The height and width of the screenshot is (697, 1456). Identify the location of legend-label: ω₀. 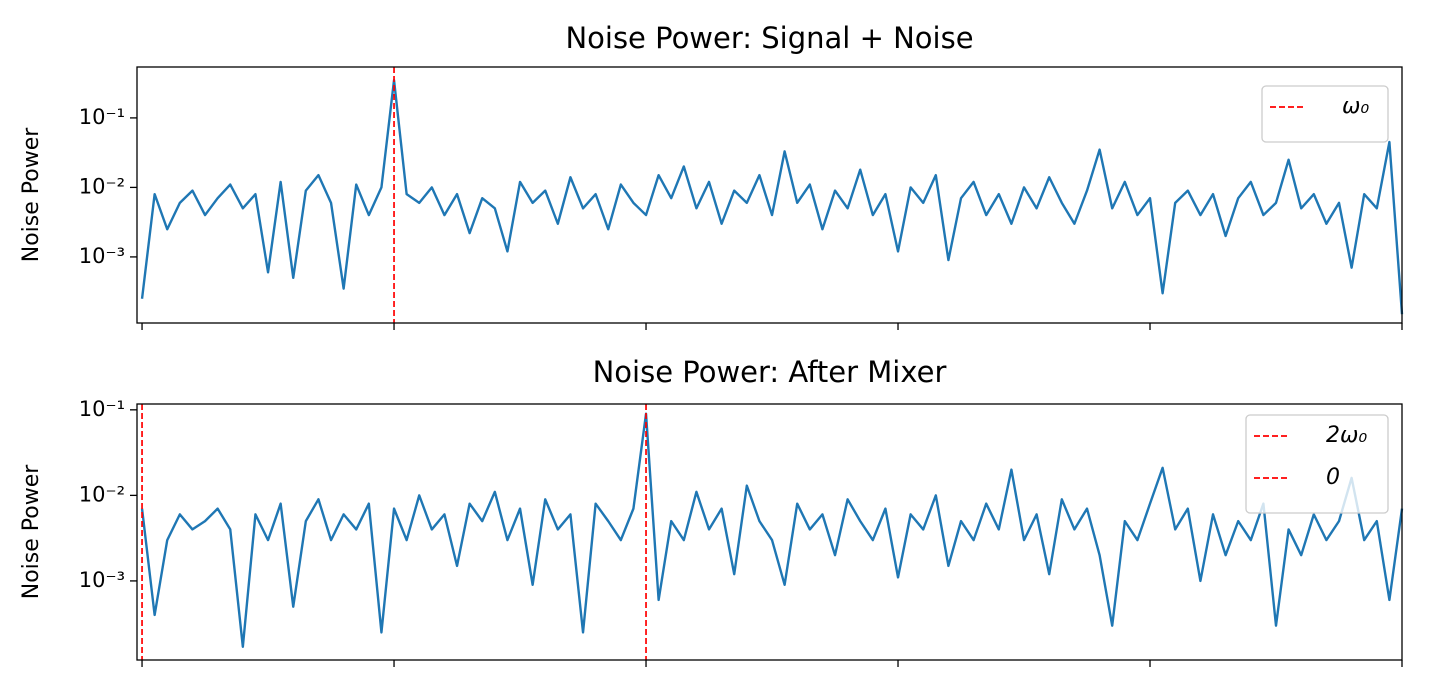
(1355, 106).